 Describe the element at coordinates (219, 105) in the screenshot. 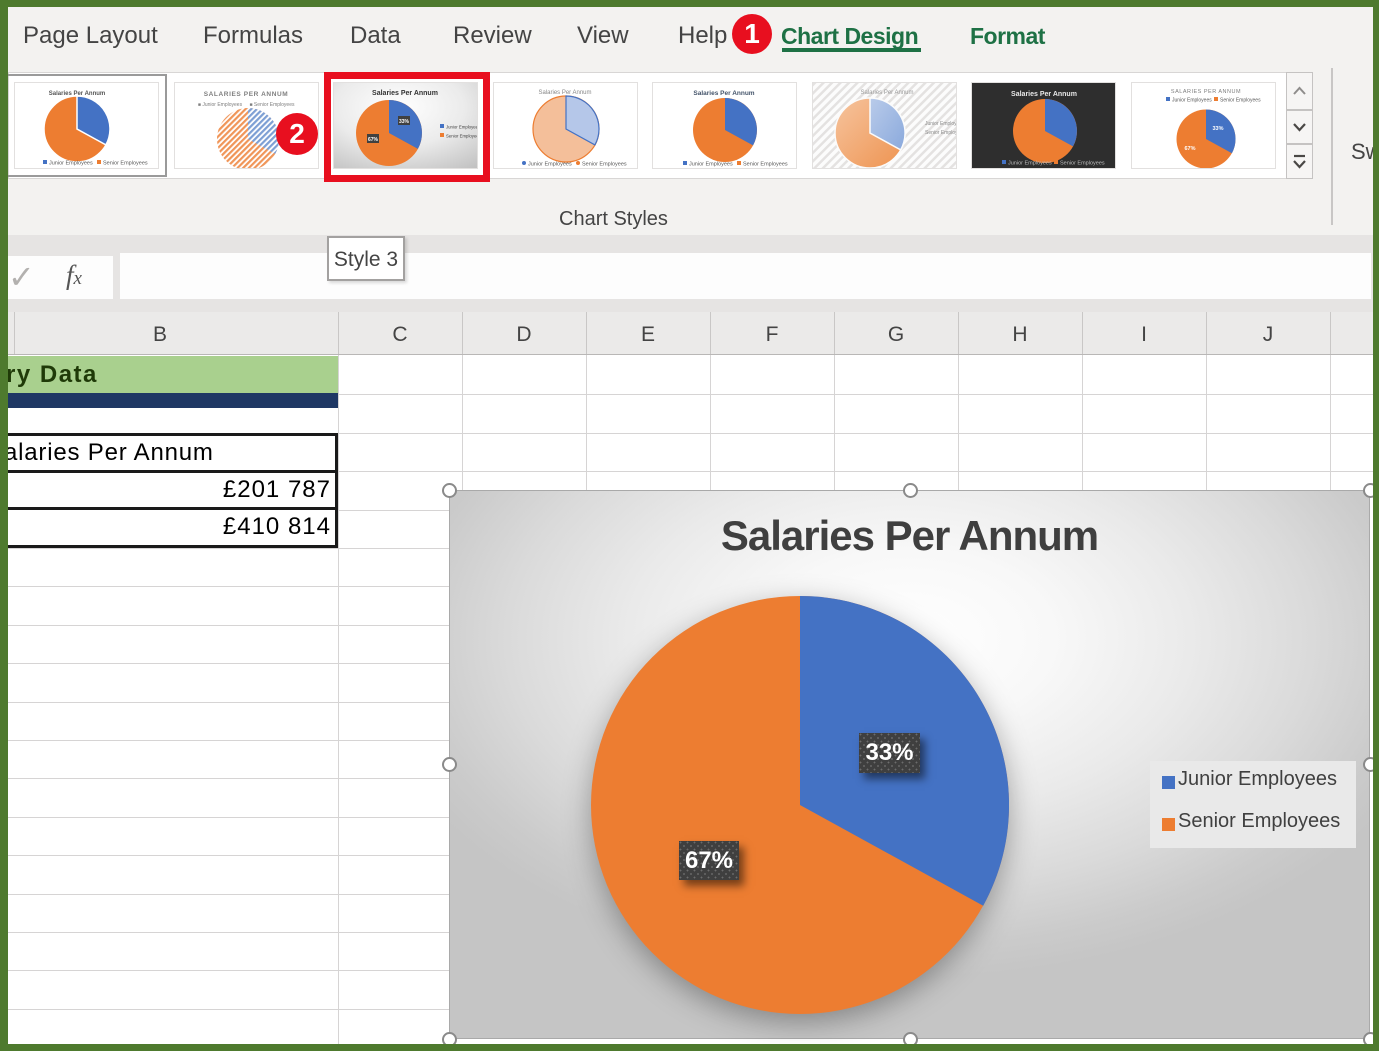

I see `svg-text: ■ Junior Employees` at that location.